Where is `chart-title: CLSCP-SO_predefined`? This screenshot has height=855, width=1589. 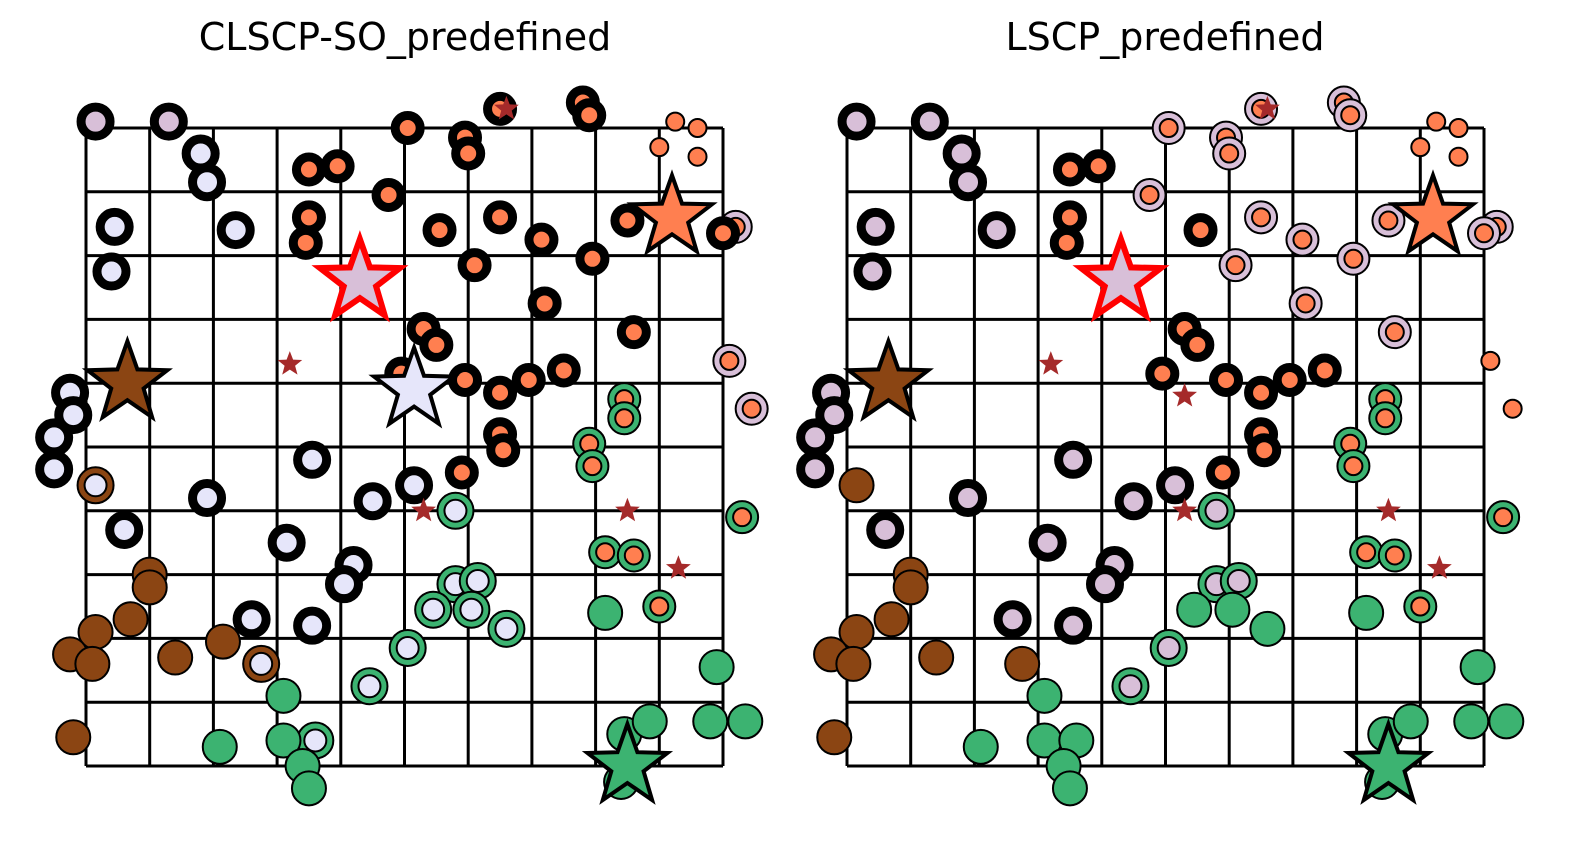
chart-title: CLSCP-SO_predefined is located at coordinates (405, 37).